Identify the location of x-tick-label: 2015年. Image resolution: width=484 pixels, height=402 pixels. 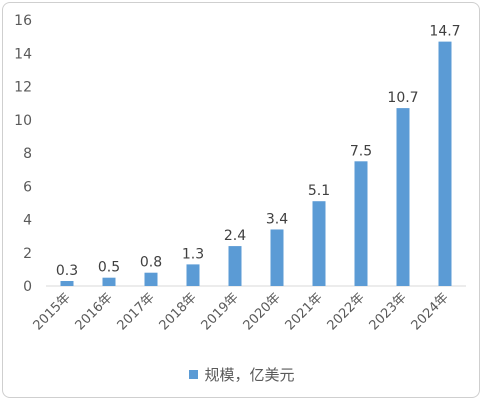
(52, 311).